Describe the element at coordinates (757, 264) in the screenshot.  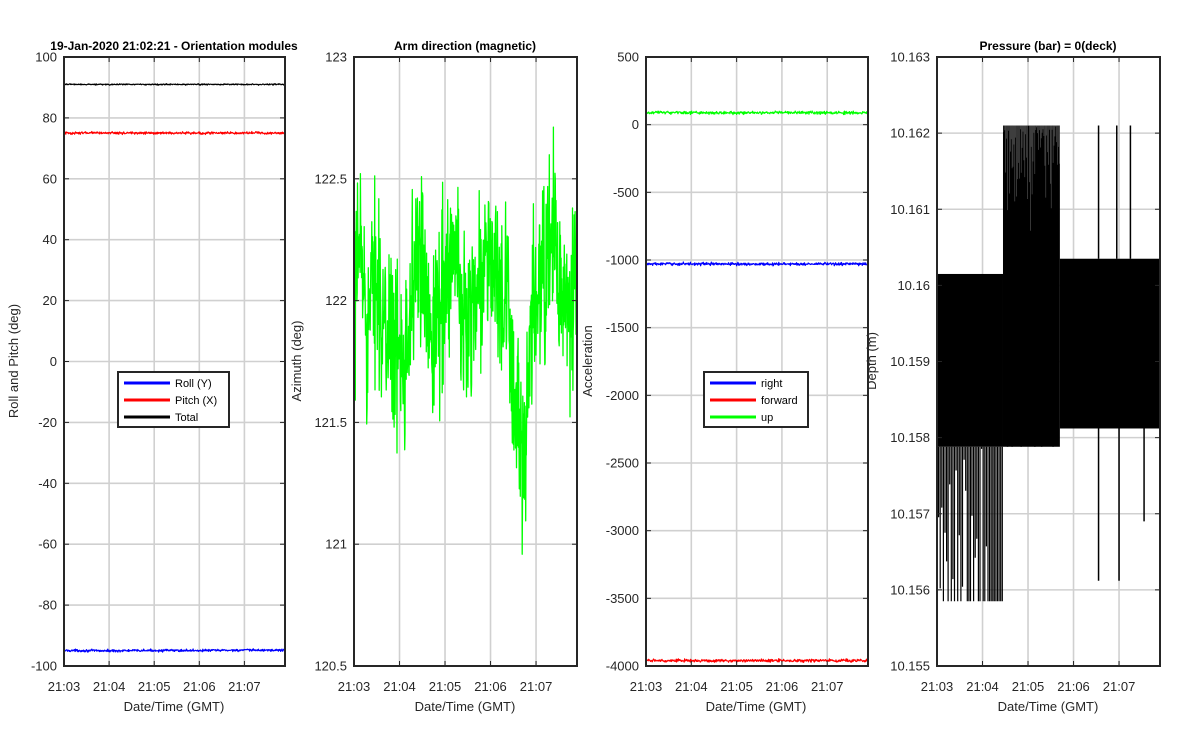
I see `series-line-right` at that location.